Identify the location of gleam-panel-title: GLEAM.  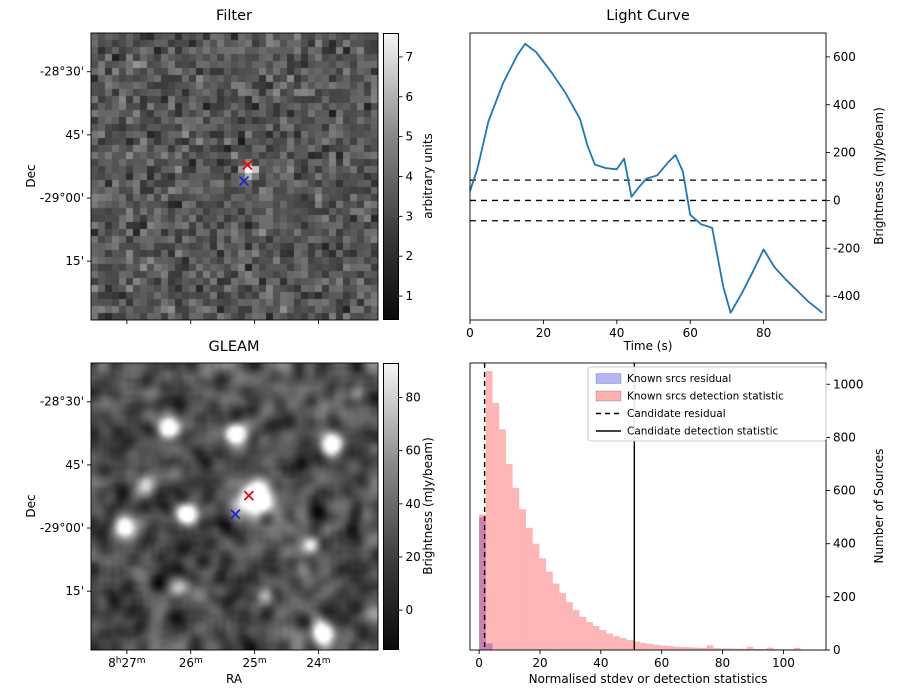
(234, 347).